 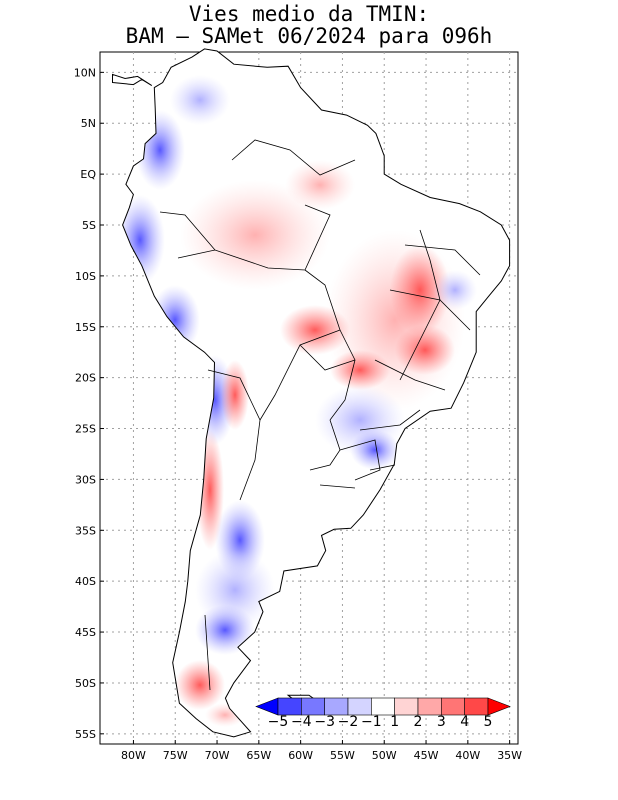 What do you see at coordinates (300, 755) in the screenshot?
I see `lon-tick-label: 60W` at bounding box center [300, 755].